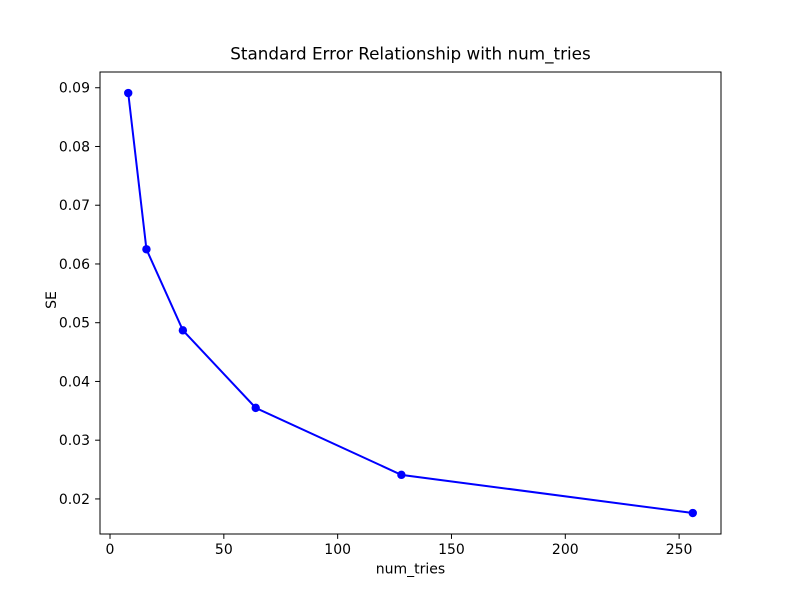 This screenshot has width=800, height=600. I want to click on y-tick-label: 0.05, so click(74, 324).